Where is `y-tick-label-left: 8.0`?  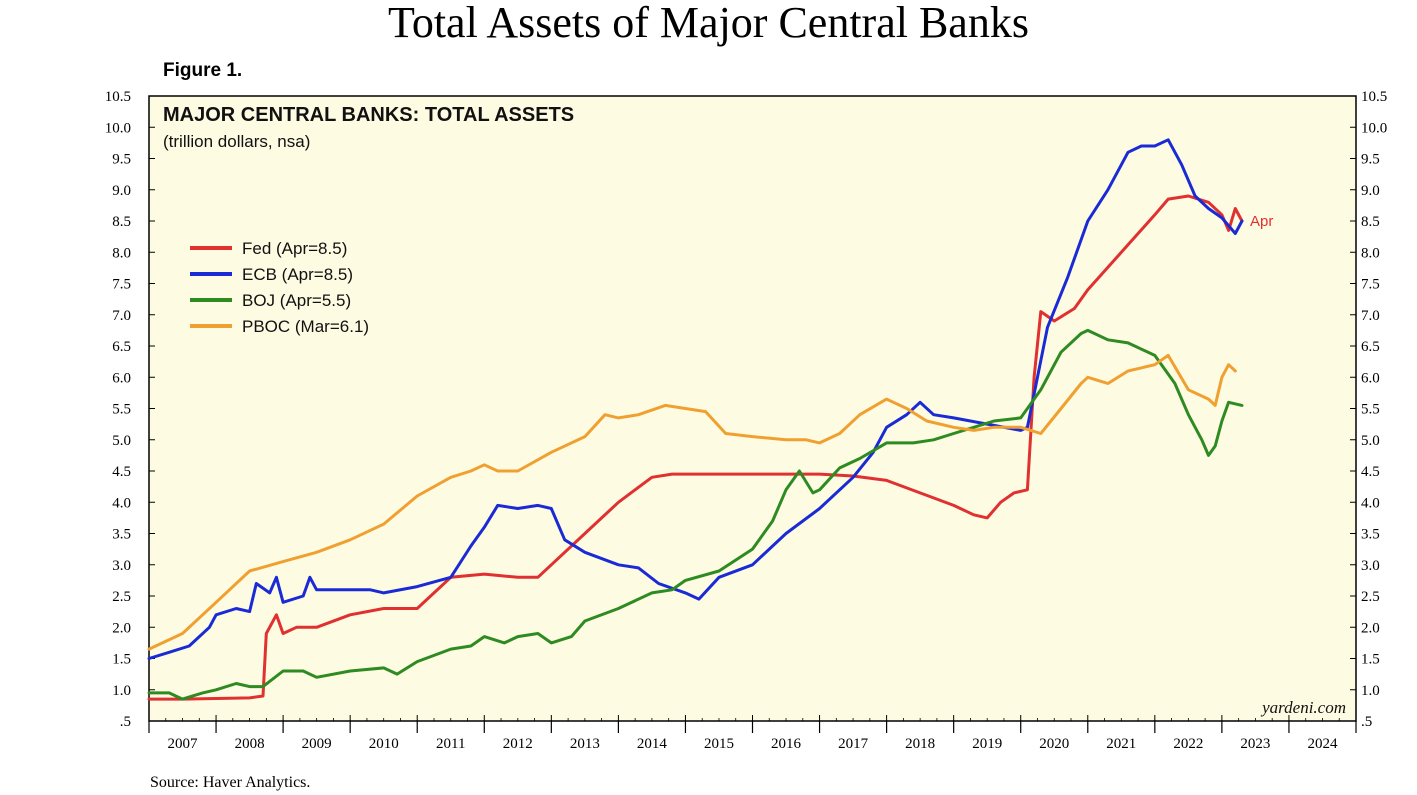
y-tick-label-left: 8.0 is located at coordinates (121, 253).